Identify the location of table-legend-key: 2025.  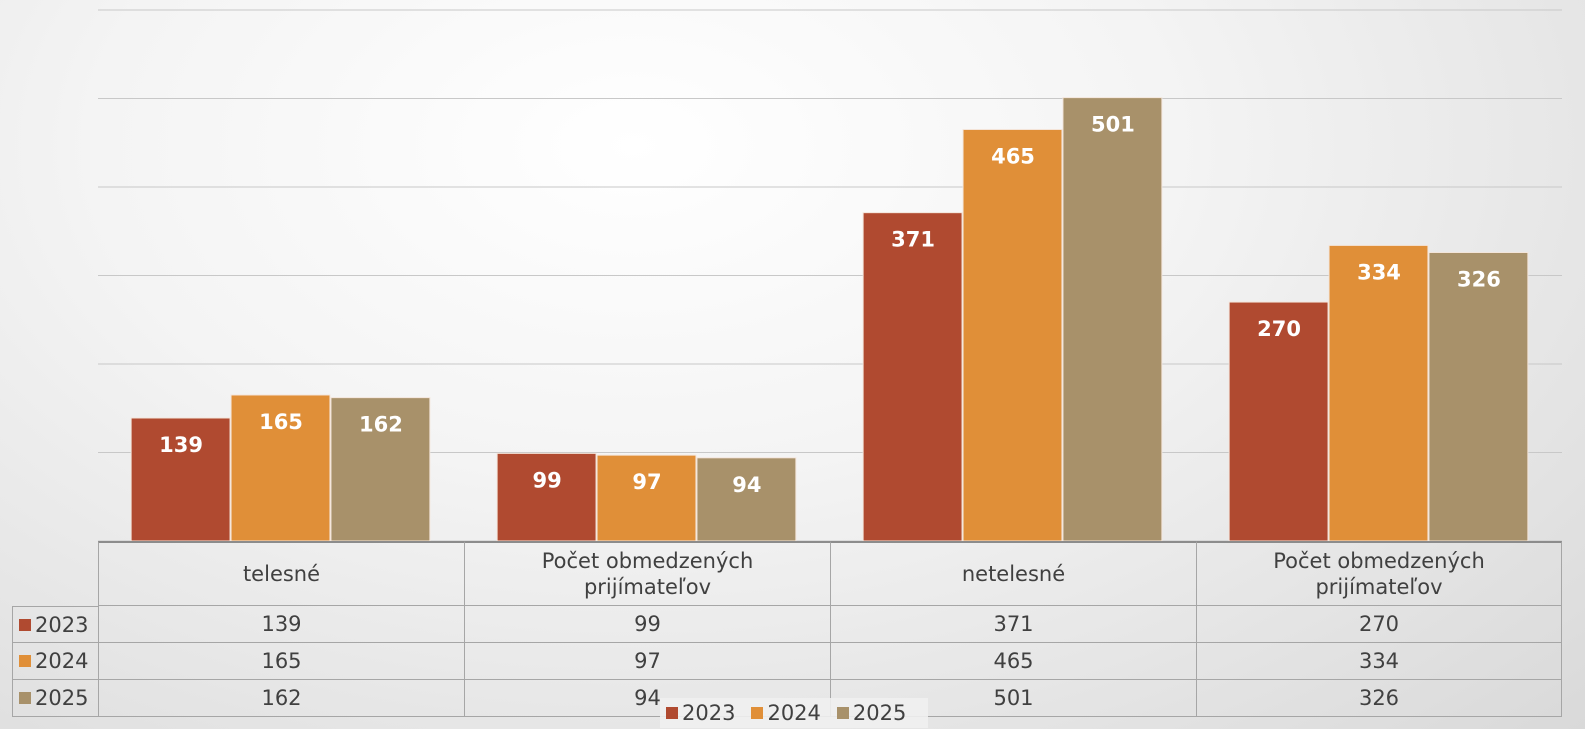
(55, 698).